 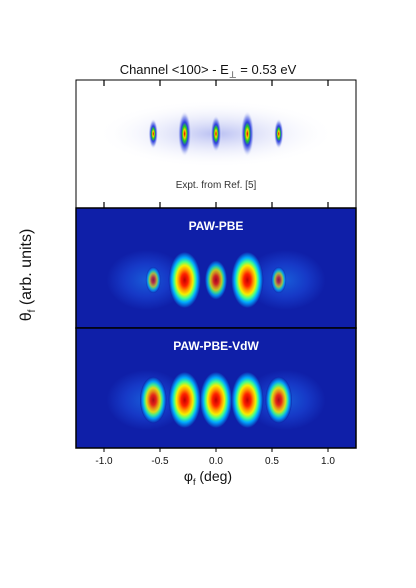 I want to click on x-tick-label: 0.0, so click(x=216, y=461).